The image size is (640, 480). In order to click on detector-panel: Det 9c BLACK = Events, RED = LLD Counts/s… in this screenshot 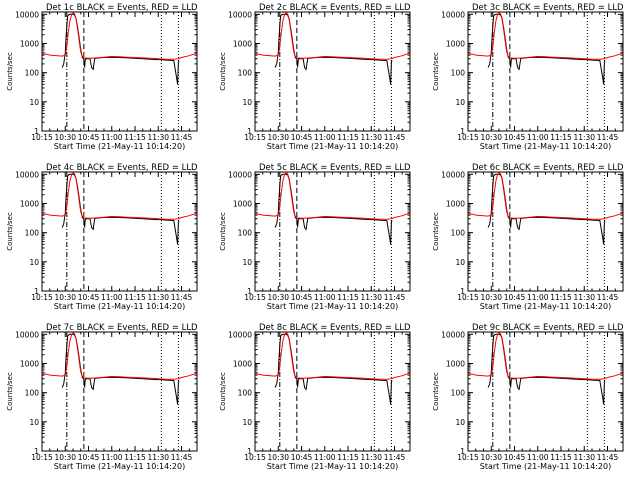, I will do `click(528, 397)`.